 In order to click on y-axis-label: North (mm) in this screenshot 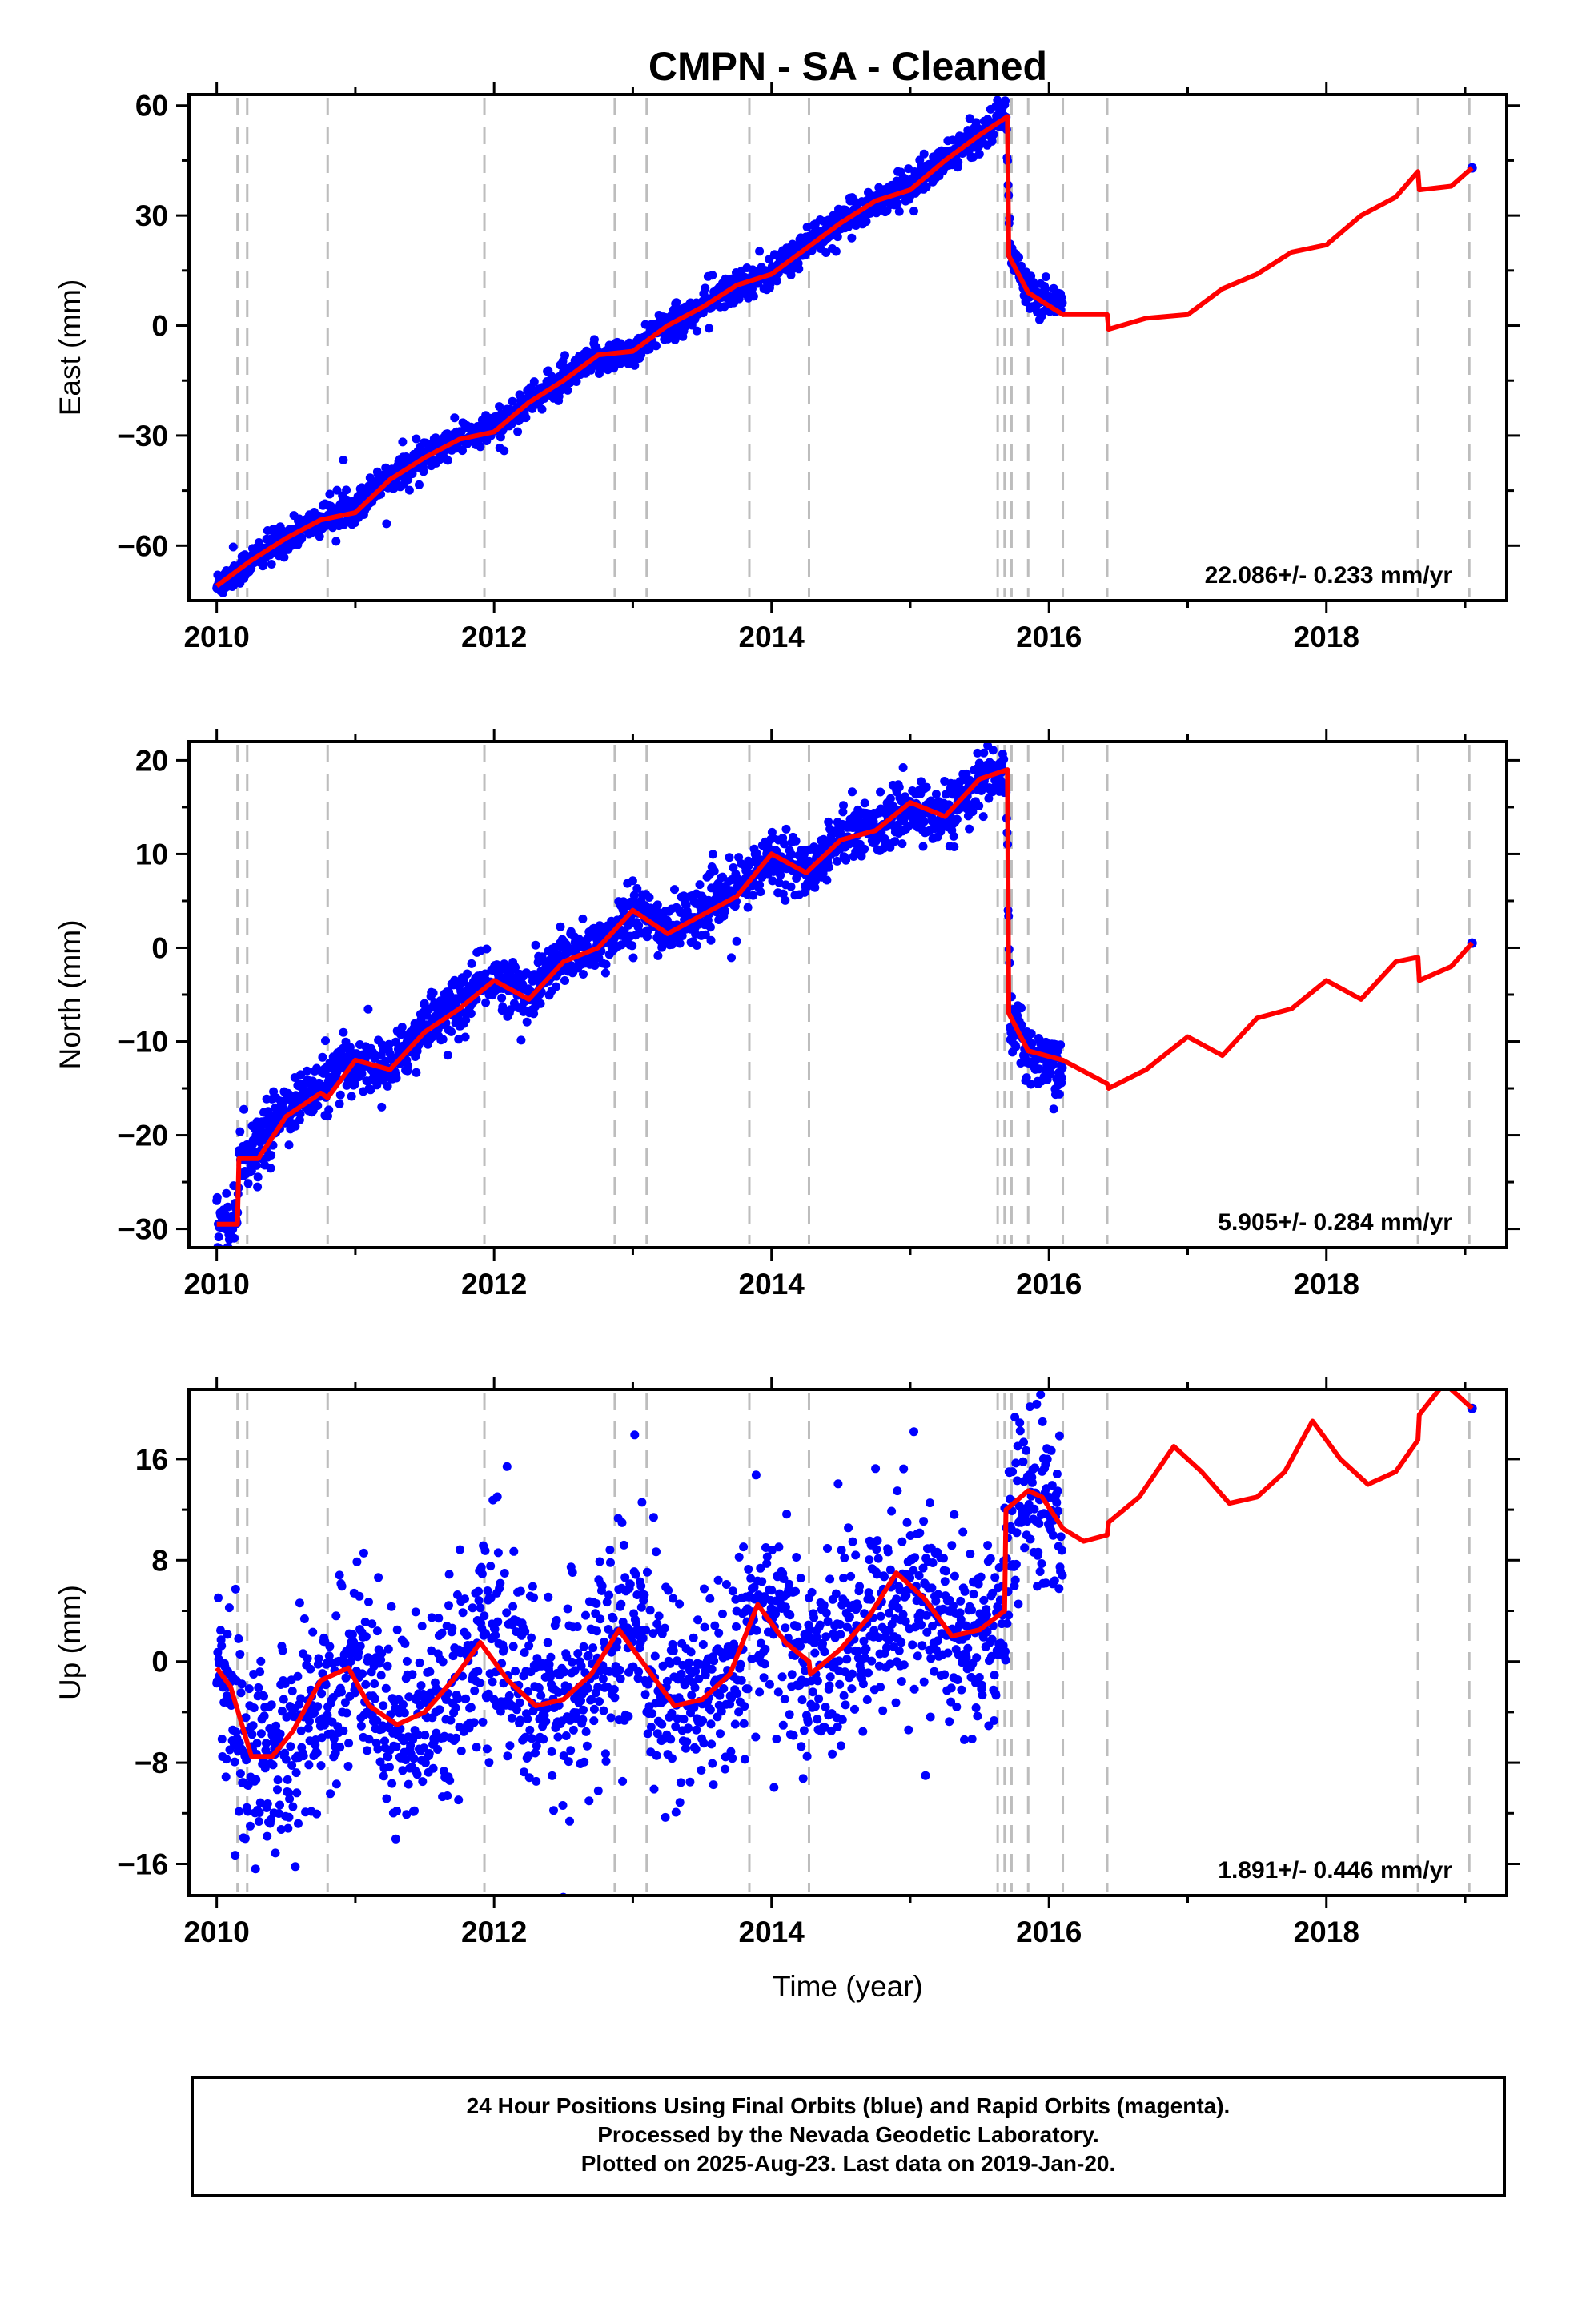, I will do `click(70, 994)`.